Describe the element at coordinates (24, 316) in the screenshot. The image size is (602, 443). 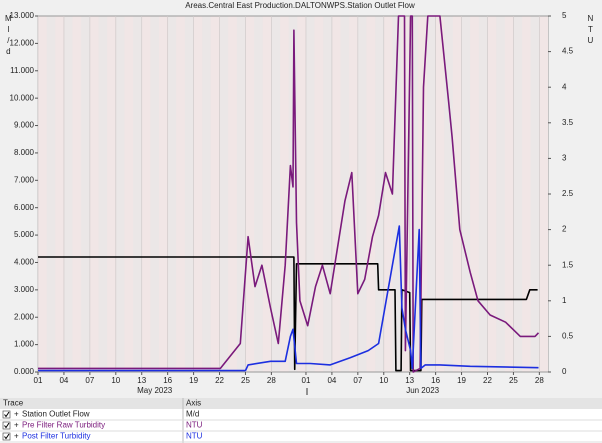
I see `y-tick-label: 2.000` at that location.